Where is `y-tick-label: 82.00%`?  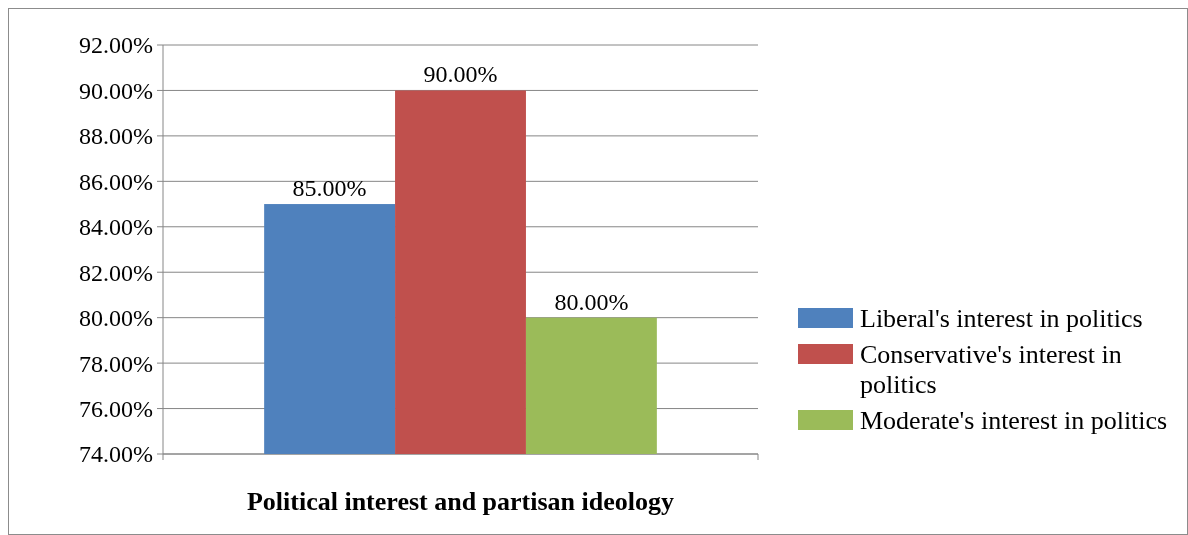
y-tick-label: 82.00% is located at coordinates (116, 272).